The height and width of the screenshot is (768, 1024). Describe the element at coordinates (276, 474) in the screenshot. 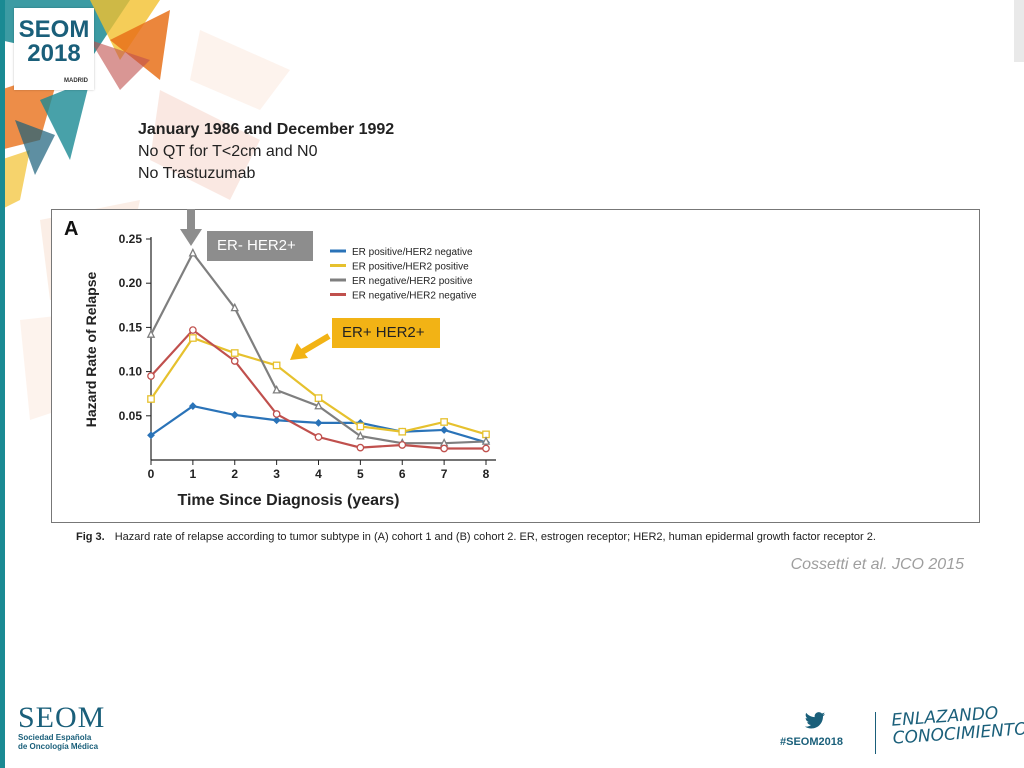

I see `x-tick-label: 3` at that location.